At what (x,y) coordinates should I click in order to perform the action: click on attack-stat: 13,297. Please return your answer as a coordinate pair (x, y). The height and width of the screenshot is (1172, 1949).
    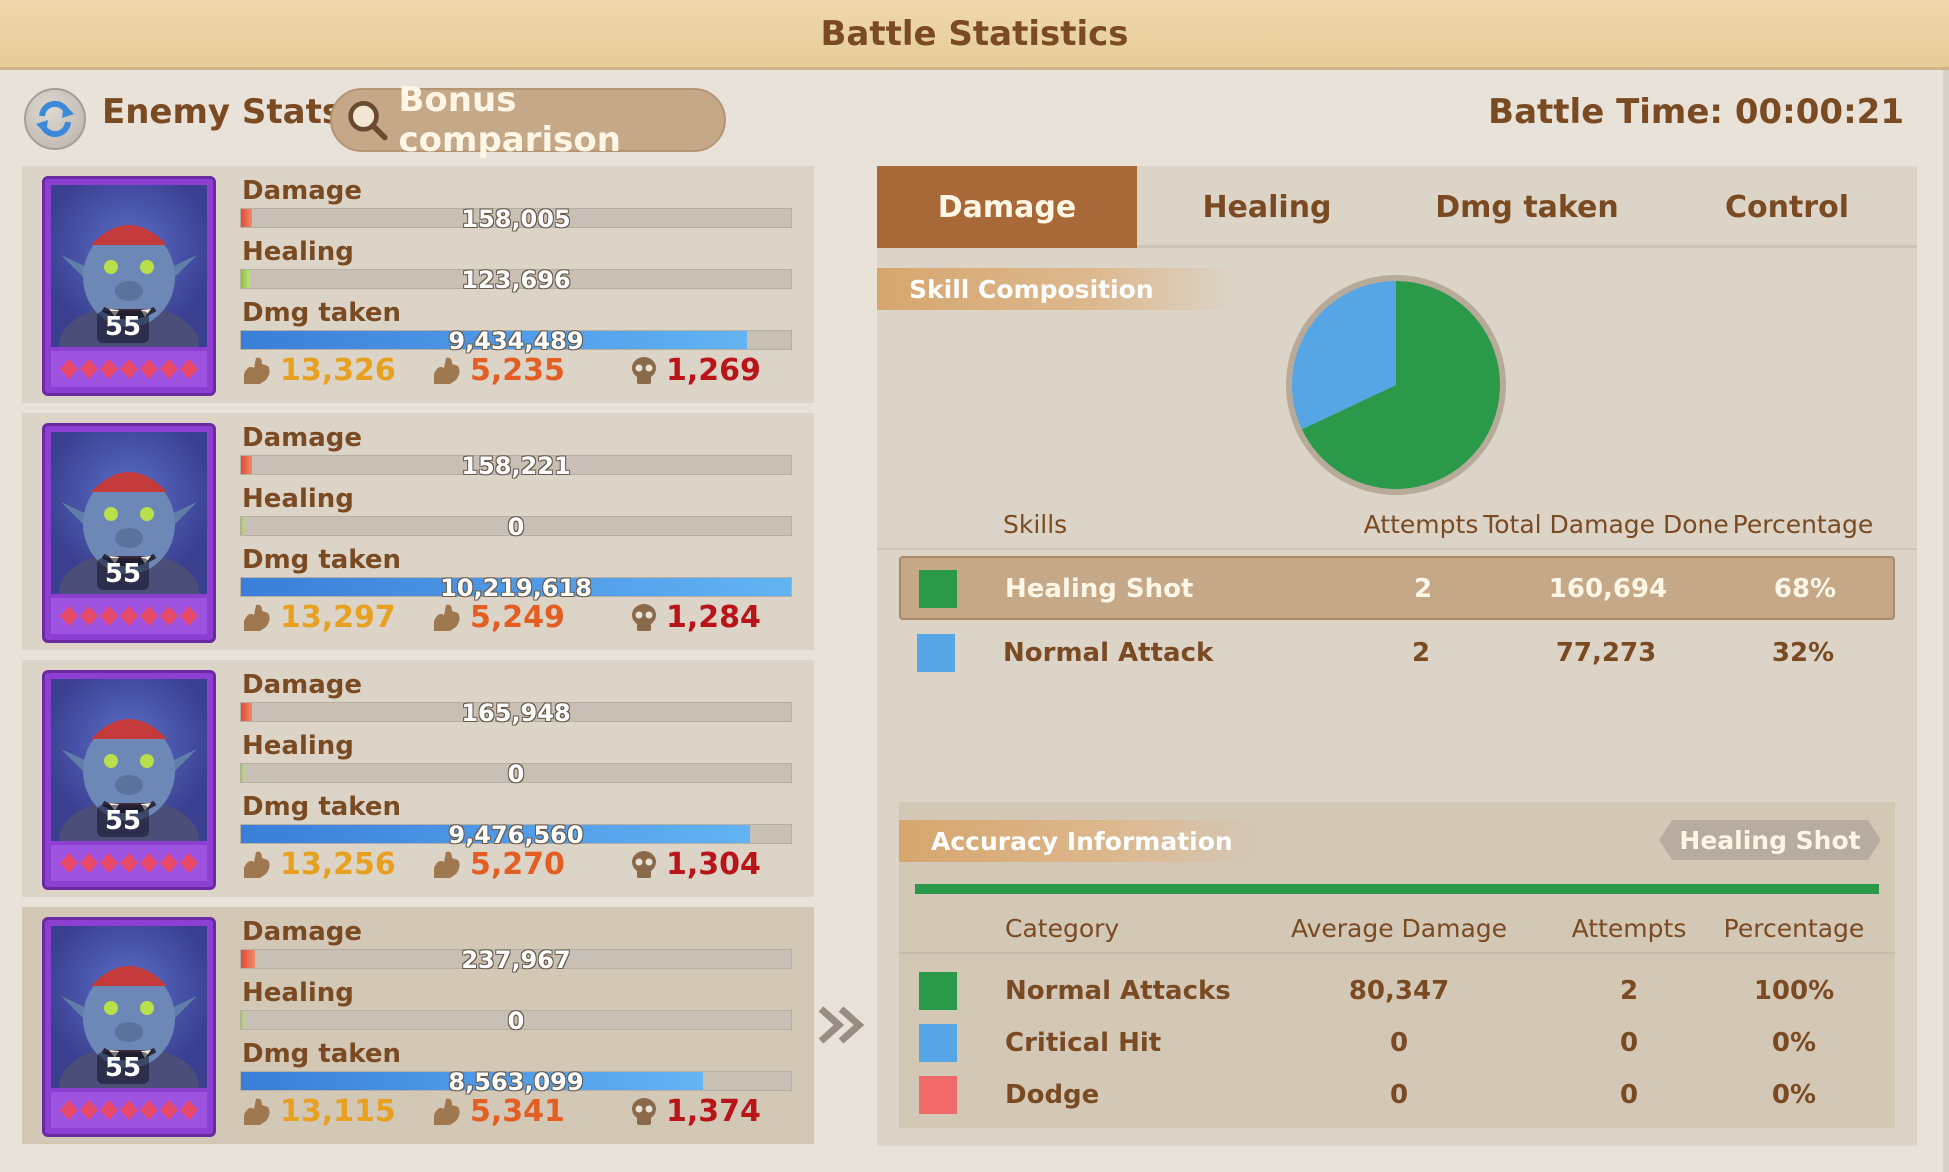
    Looking at the image, I should click on (318, 617).